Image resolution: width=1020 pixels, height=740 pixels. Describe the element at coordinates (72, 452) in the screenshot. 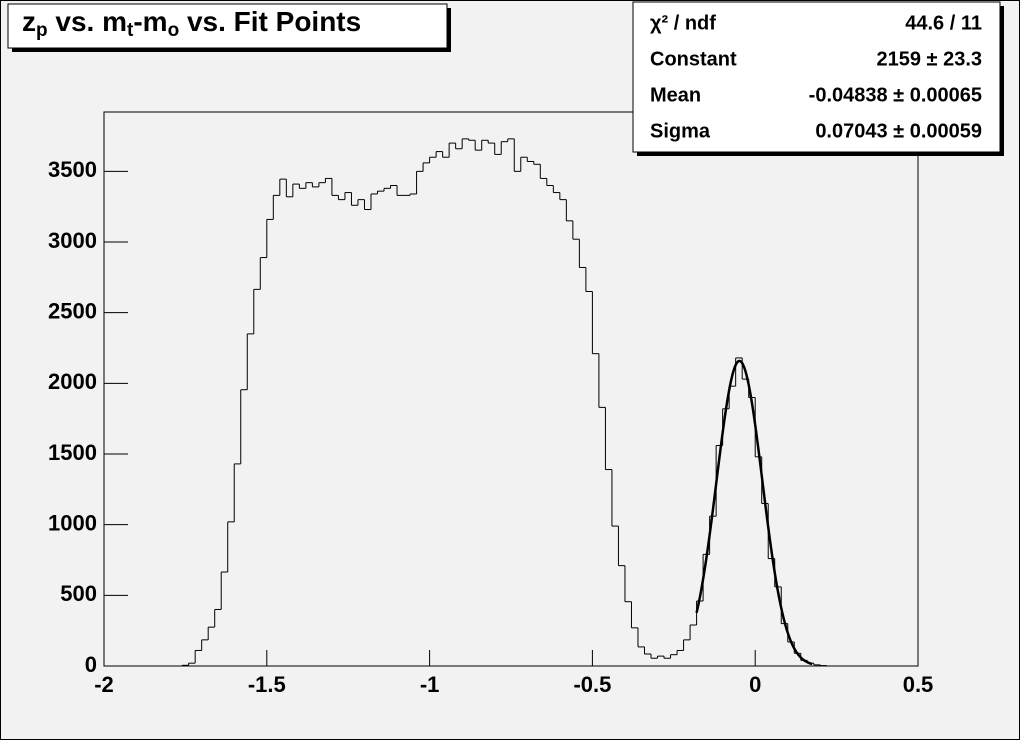

I see `y-tick-label: 1500` at that location.